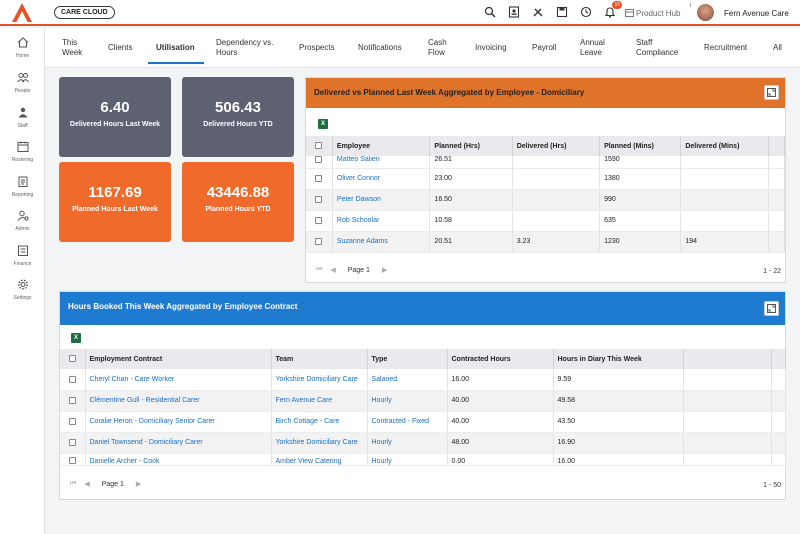  What do you see at coordinates (22, 118) in the screenshot?
I see `sidebar-item-staff: Staff` at bounding box center [22, 118].